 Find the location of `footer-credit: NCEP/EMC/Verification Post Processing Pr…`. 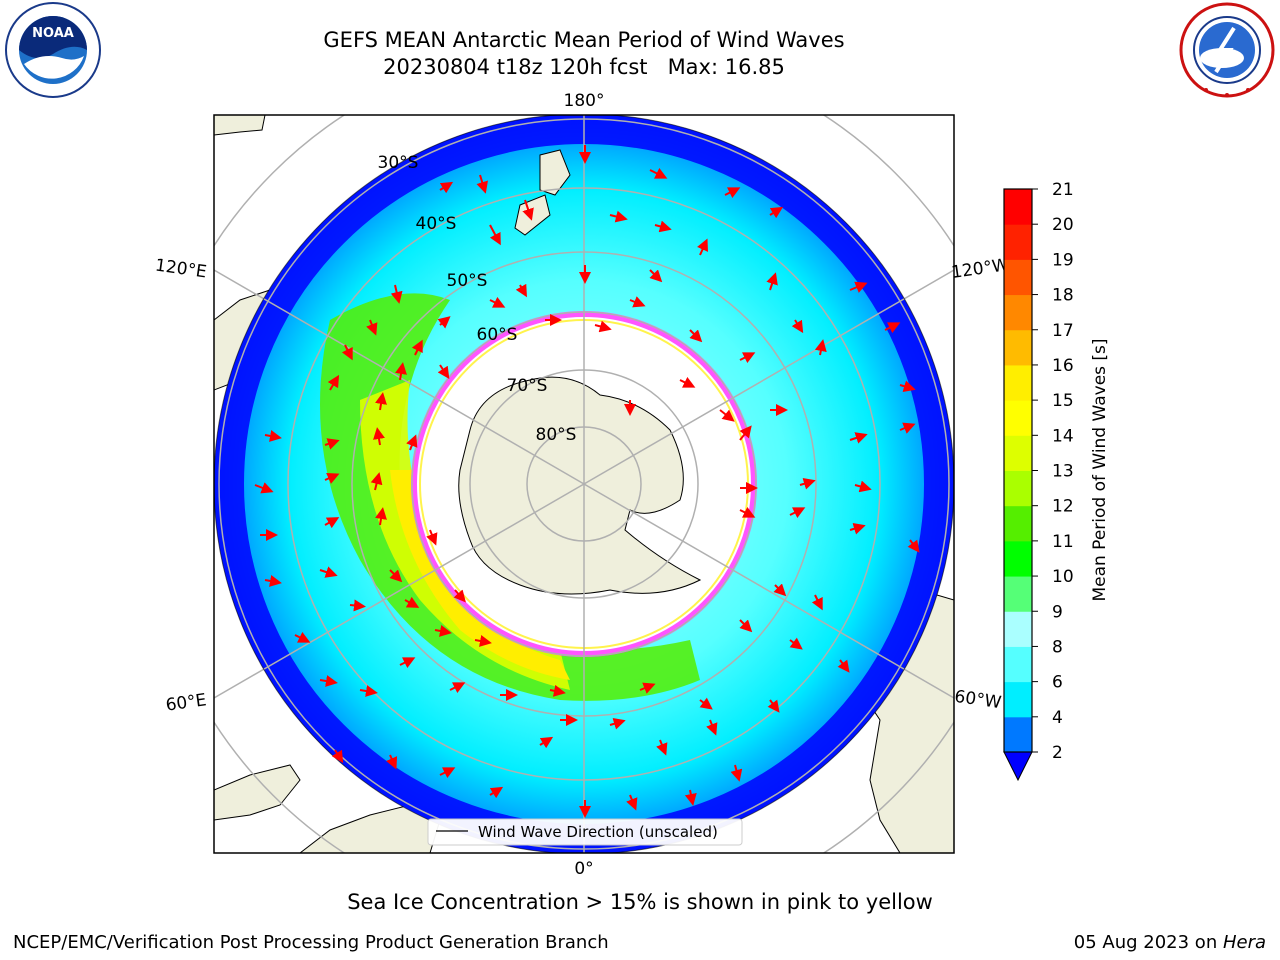

footer-credit: NCEP/EMC/Verification Post Processing Pr… is located at coordinates (311, 942).